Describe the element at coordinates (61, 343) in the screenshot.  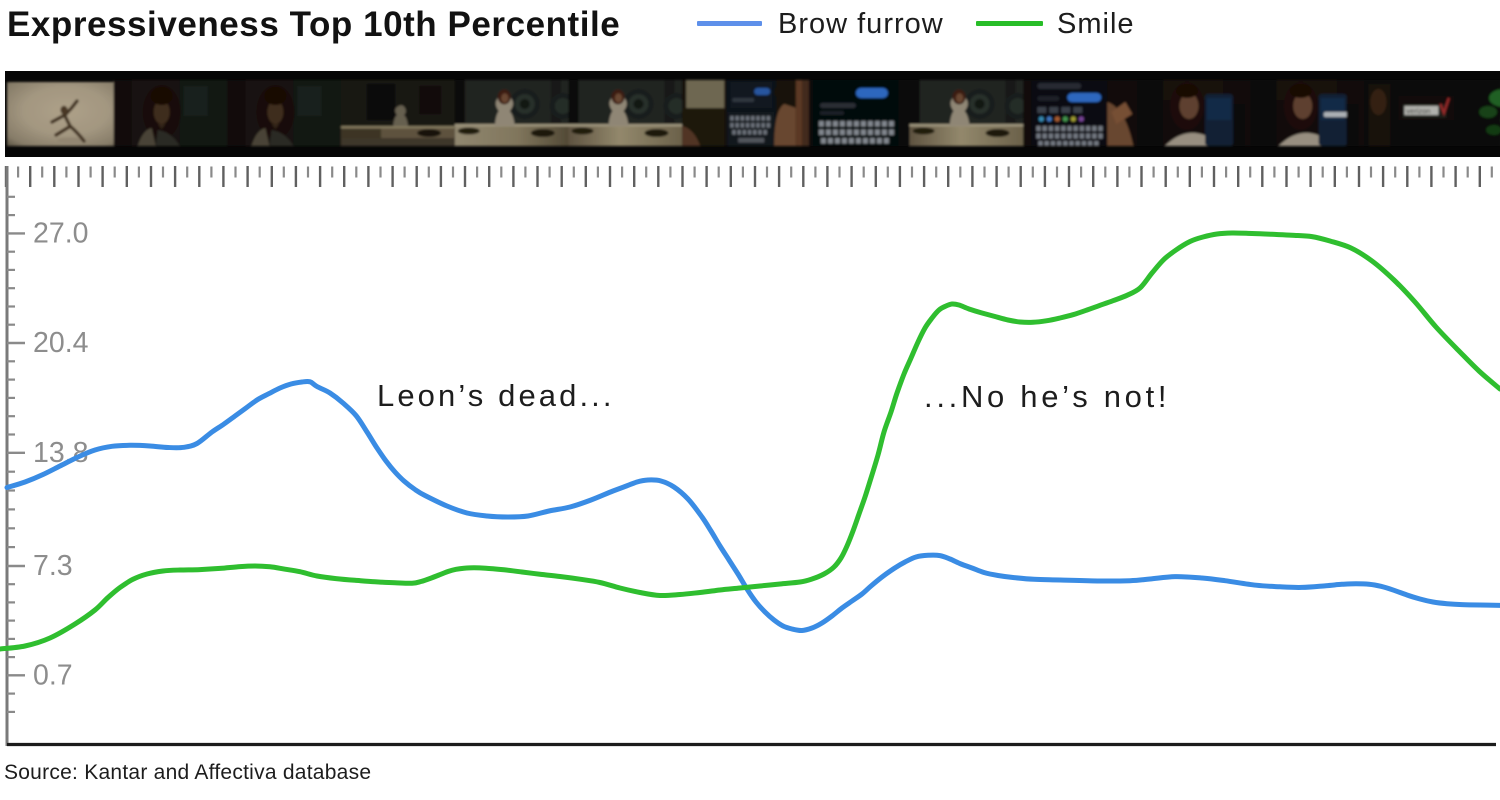
I see `svg-text: 20.4` at that location.